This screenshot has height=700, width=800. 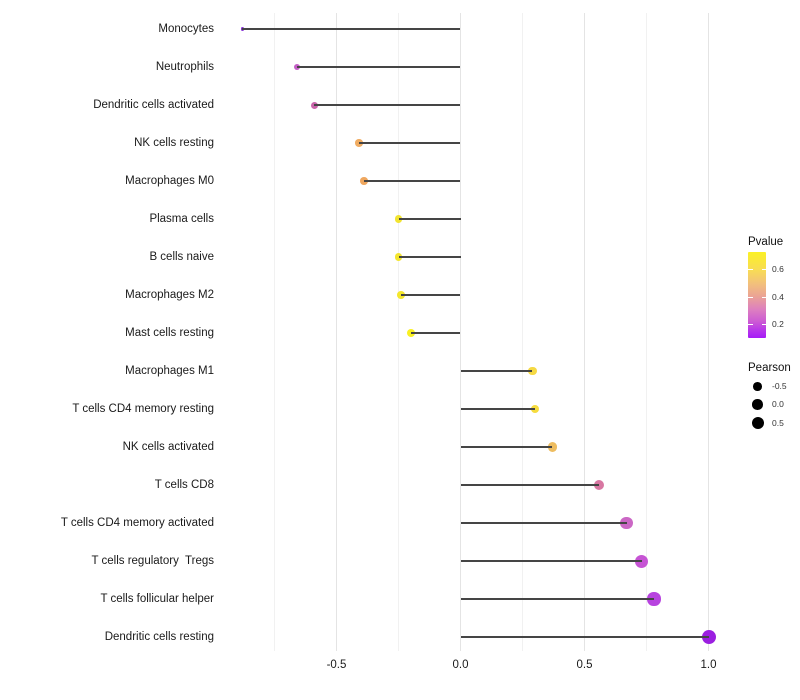 What do you see at coordinates (708, 665) in the screenshot?
I see `x-tick-label: 1.0` at bounding box center [708, 665].